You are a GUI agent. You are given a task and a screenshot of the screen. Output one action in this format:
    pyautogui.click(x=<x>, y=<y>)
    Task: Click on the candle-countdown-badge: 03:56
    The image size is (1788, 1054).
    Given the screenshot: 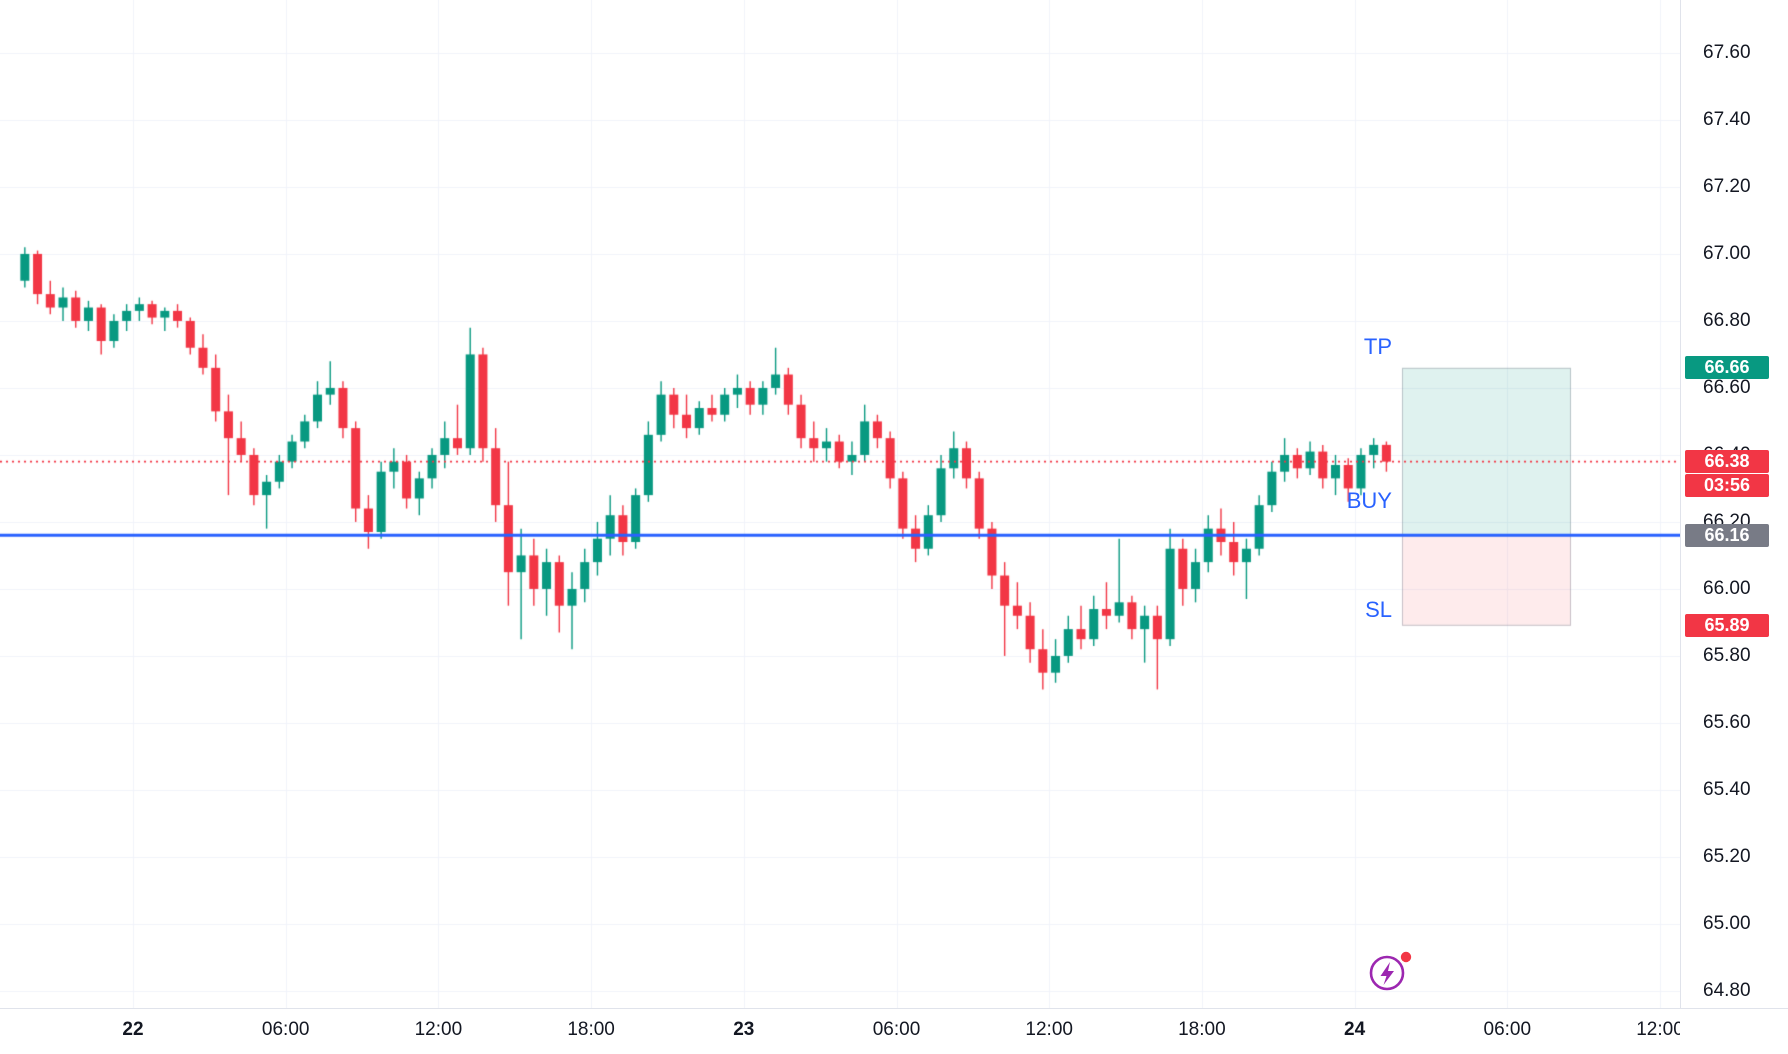 What is the action you would take?
    pyautogui.click(x=1727, y=485)
    